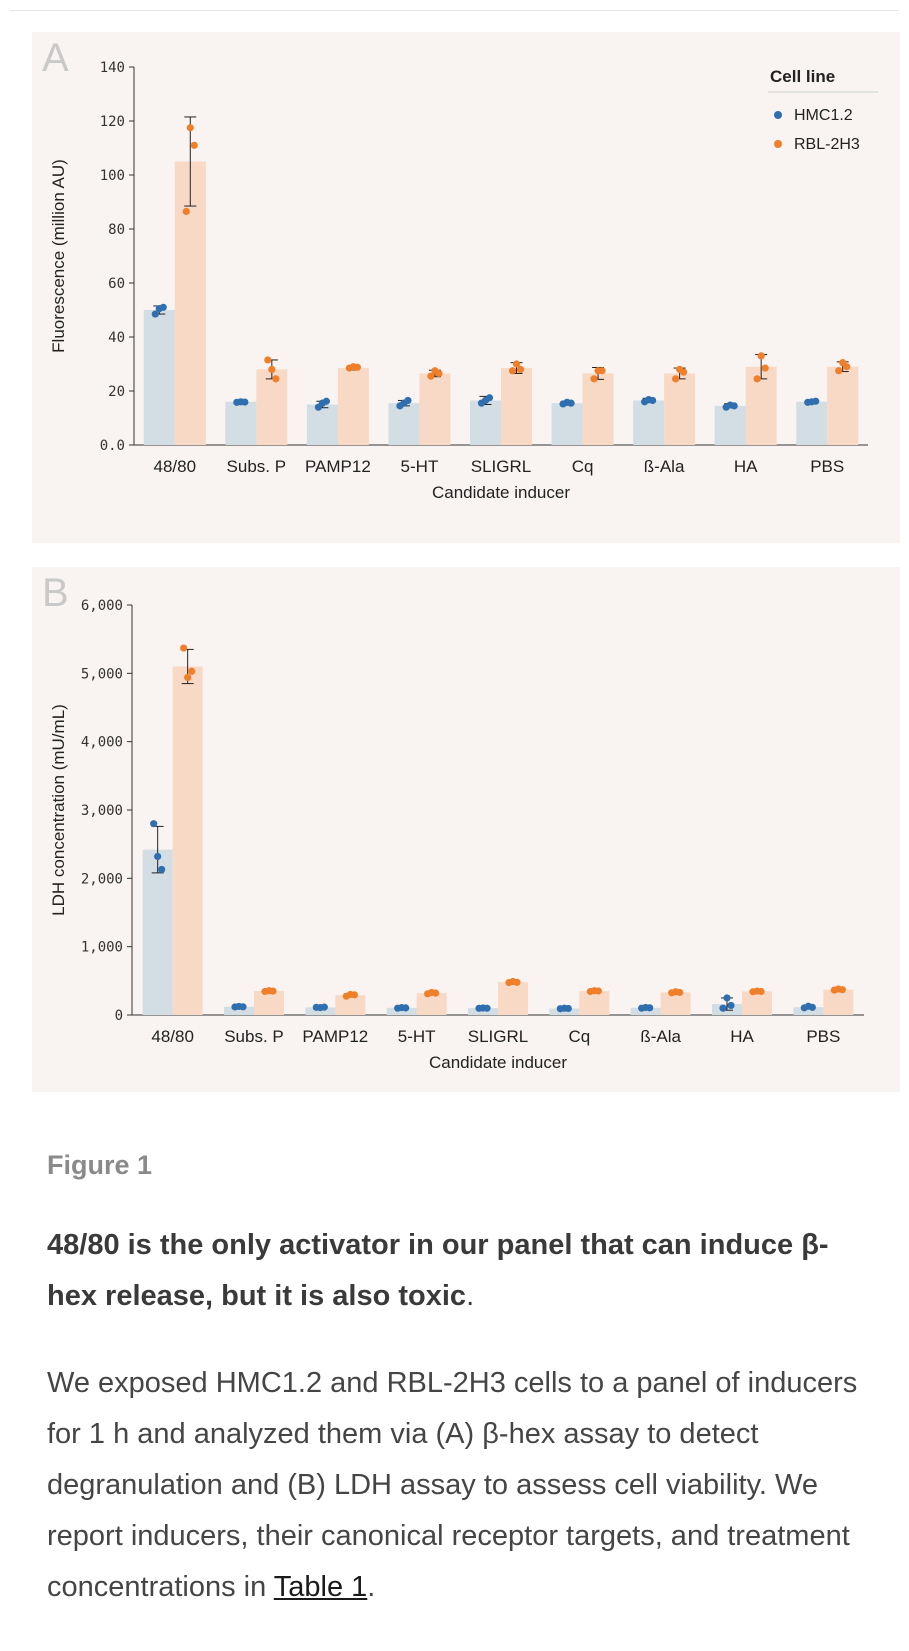 This screenshot has height=1651, width=909. Describe the element at coordinates (257, 466) in the screenshot. I see `chart-a-x-tick-label: Subs. P` at that location.